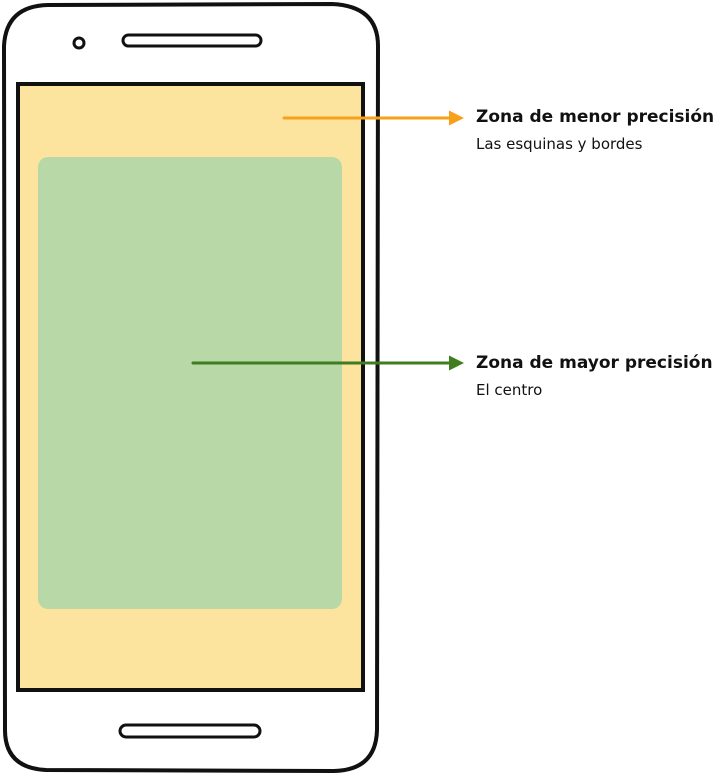 This screenshot has width=720, height=774. I want to click on high-precision-label: Zona de mayor precisión El centro, so click(594, 376).